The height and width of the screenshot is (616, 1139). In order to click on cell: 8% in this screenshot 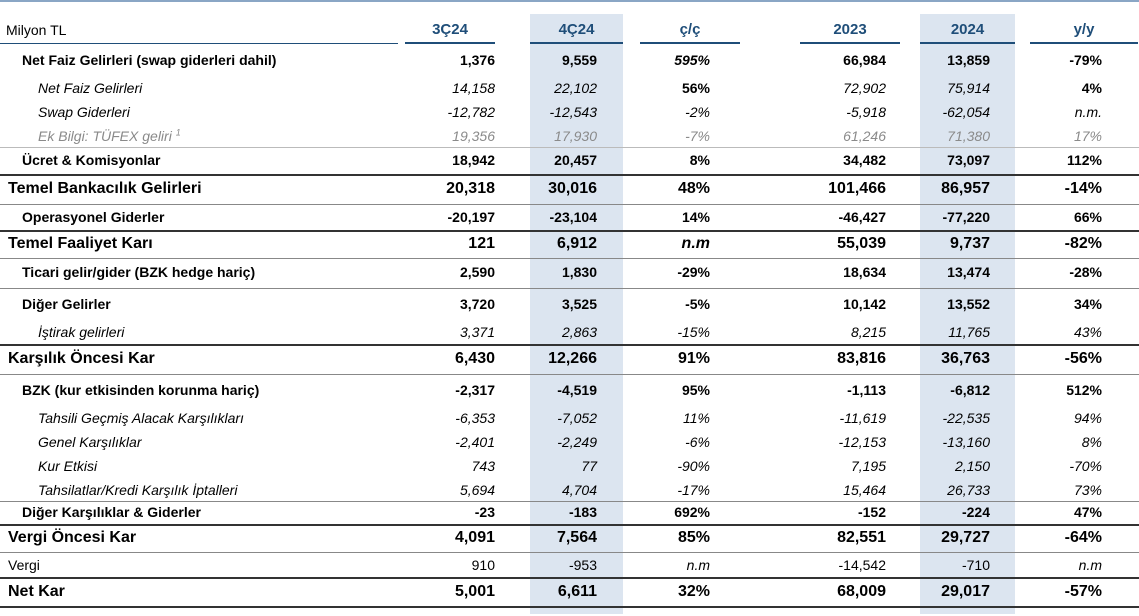, I will do `click(1091, 442)`.